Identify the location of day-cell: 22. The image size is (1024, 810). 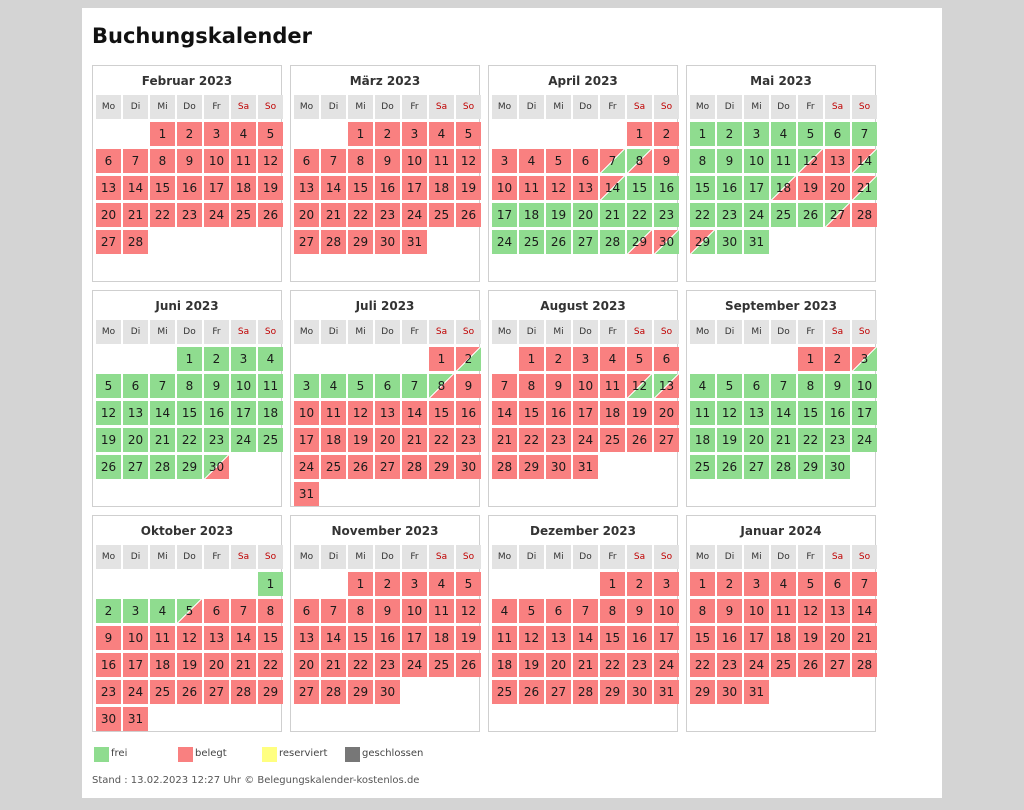
(360, 215).